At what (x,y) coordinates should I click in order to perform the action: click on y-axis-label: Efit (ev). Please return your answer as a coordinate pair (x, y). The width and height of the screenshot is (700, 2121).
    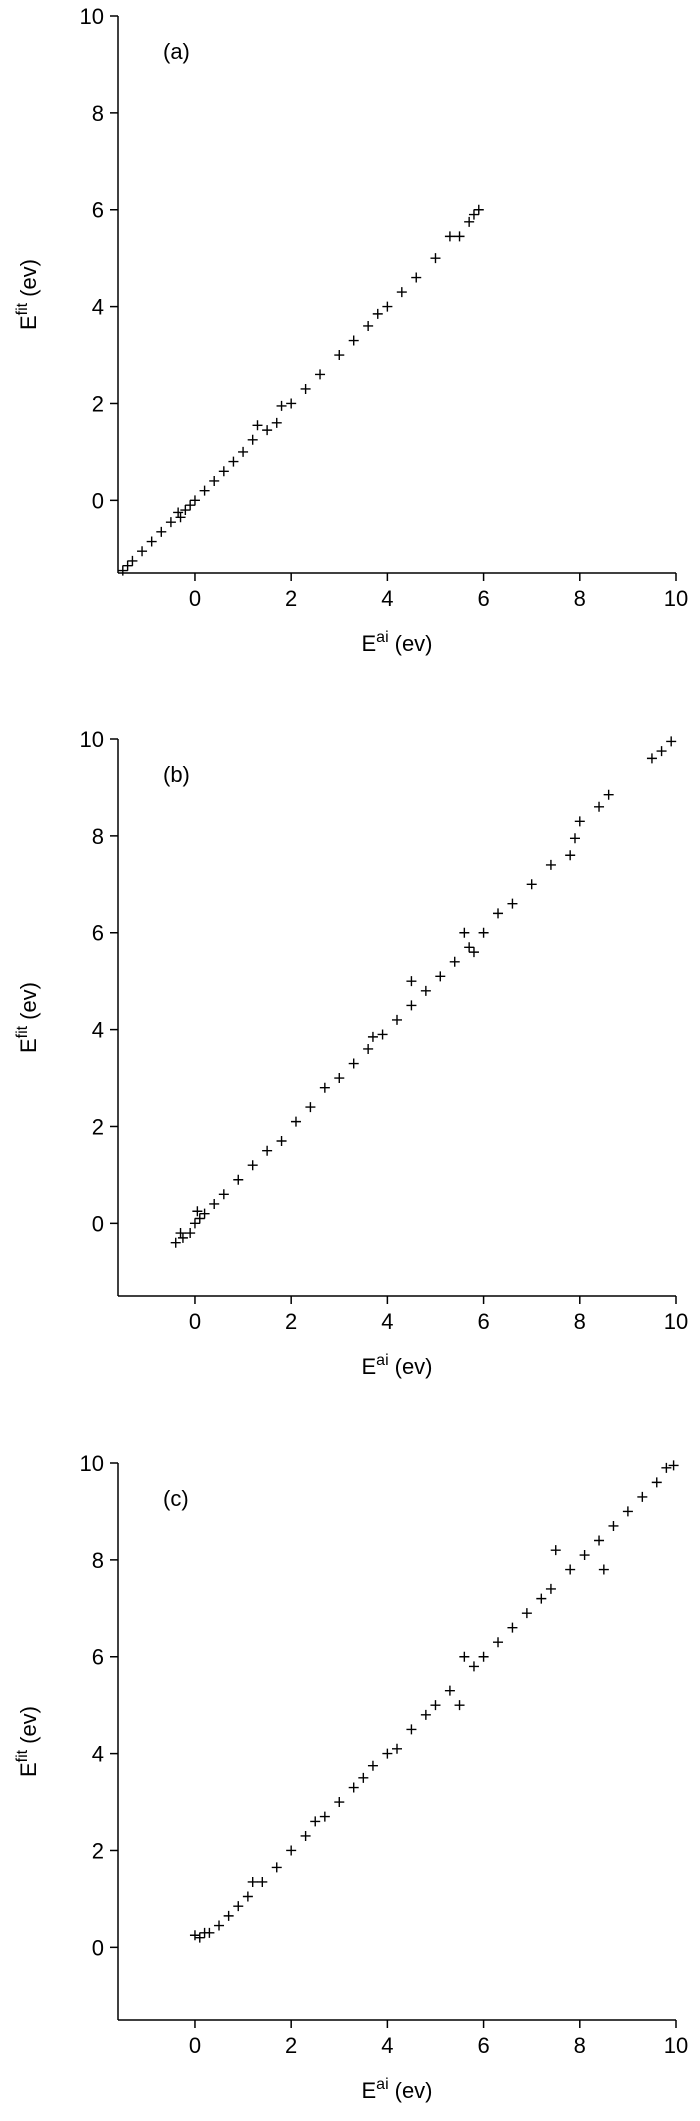
    Looking at the image, I should click on (27, 294).